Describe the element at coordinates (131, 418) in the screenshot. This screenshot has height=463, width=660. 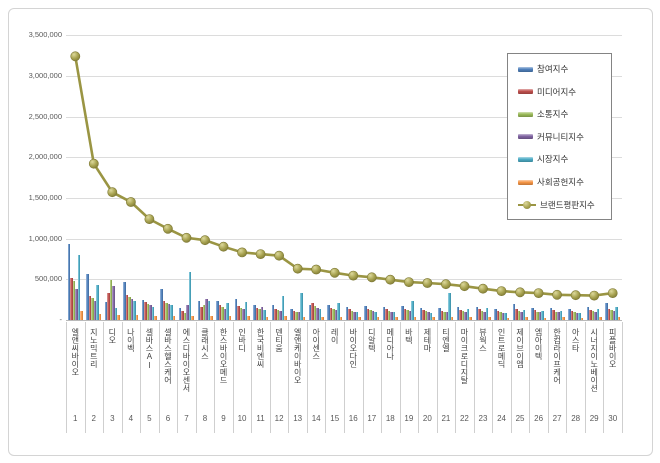
I see `rank-label: 4` at that location.